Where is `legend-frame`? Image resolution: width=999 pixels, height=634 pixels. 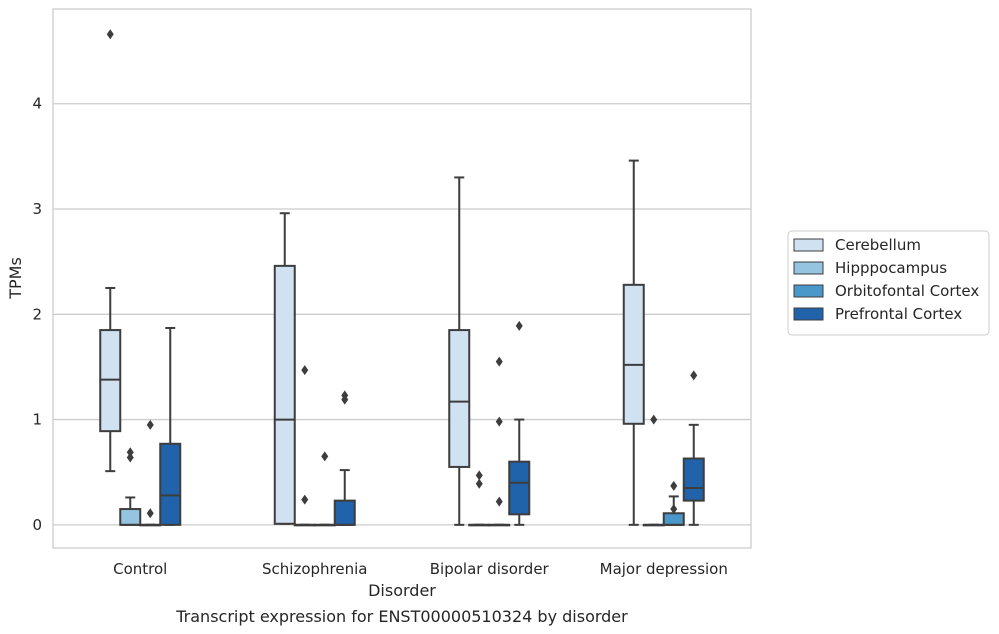
legend-frame is located at coordinates (888, 283).